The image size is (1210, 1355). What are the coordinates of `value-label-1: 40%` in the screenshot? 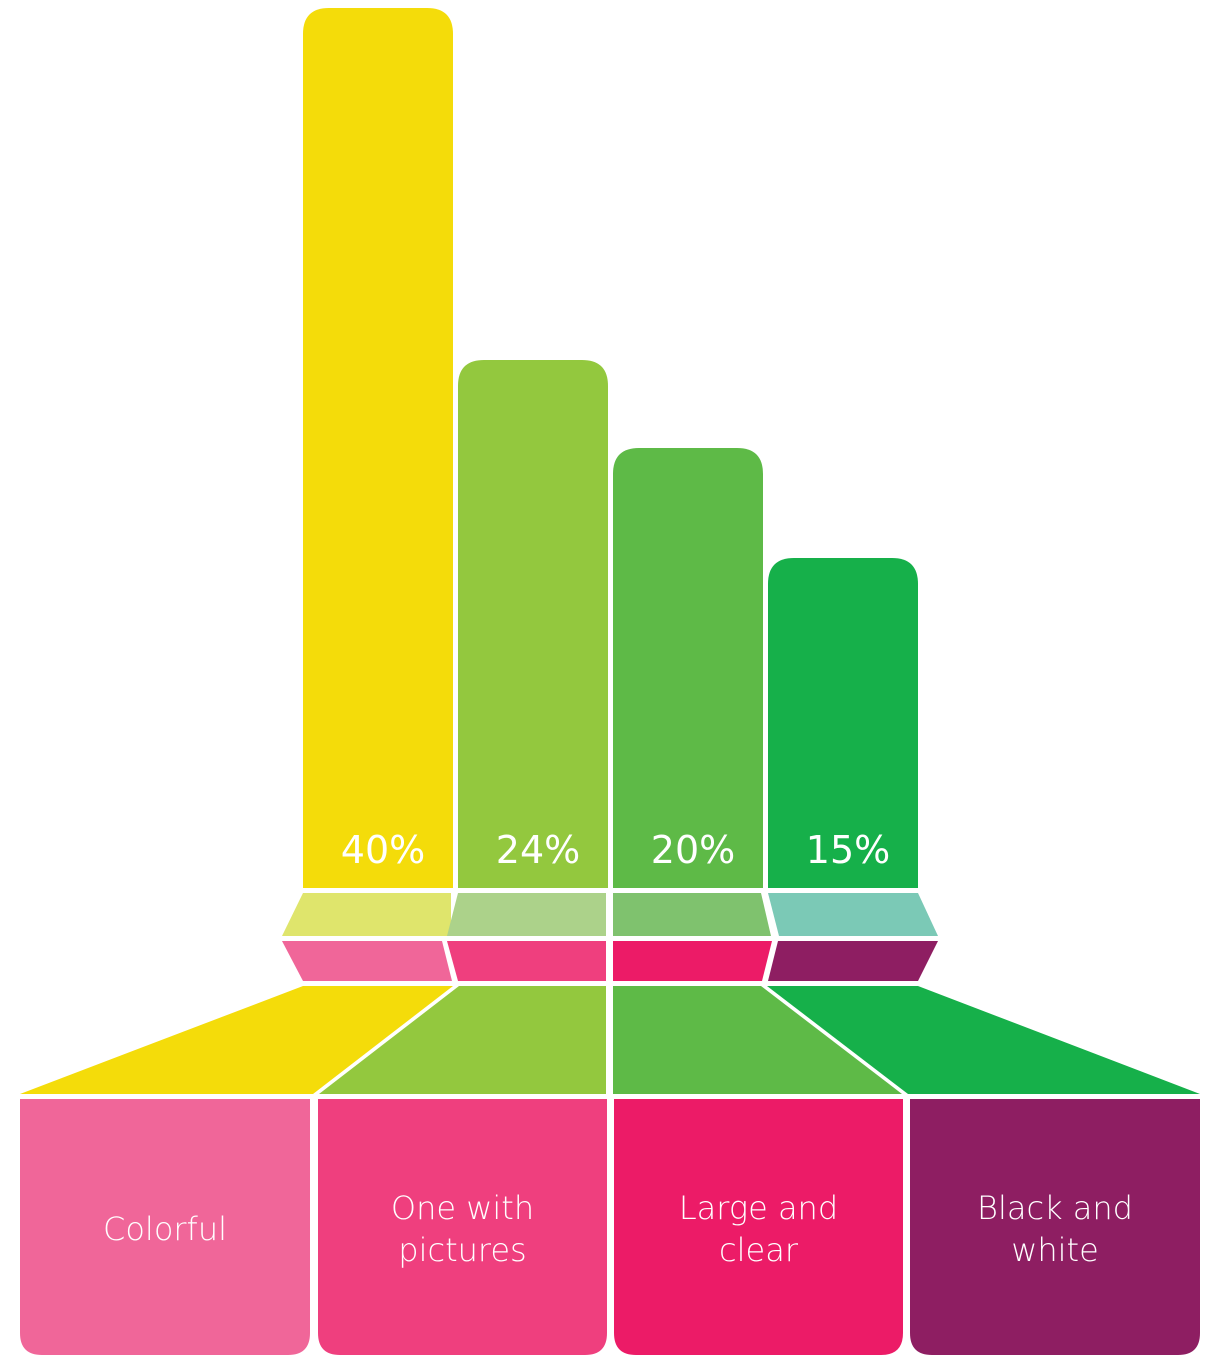 It's located at (383, 850).